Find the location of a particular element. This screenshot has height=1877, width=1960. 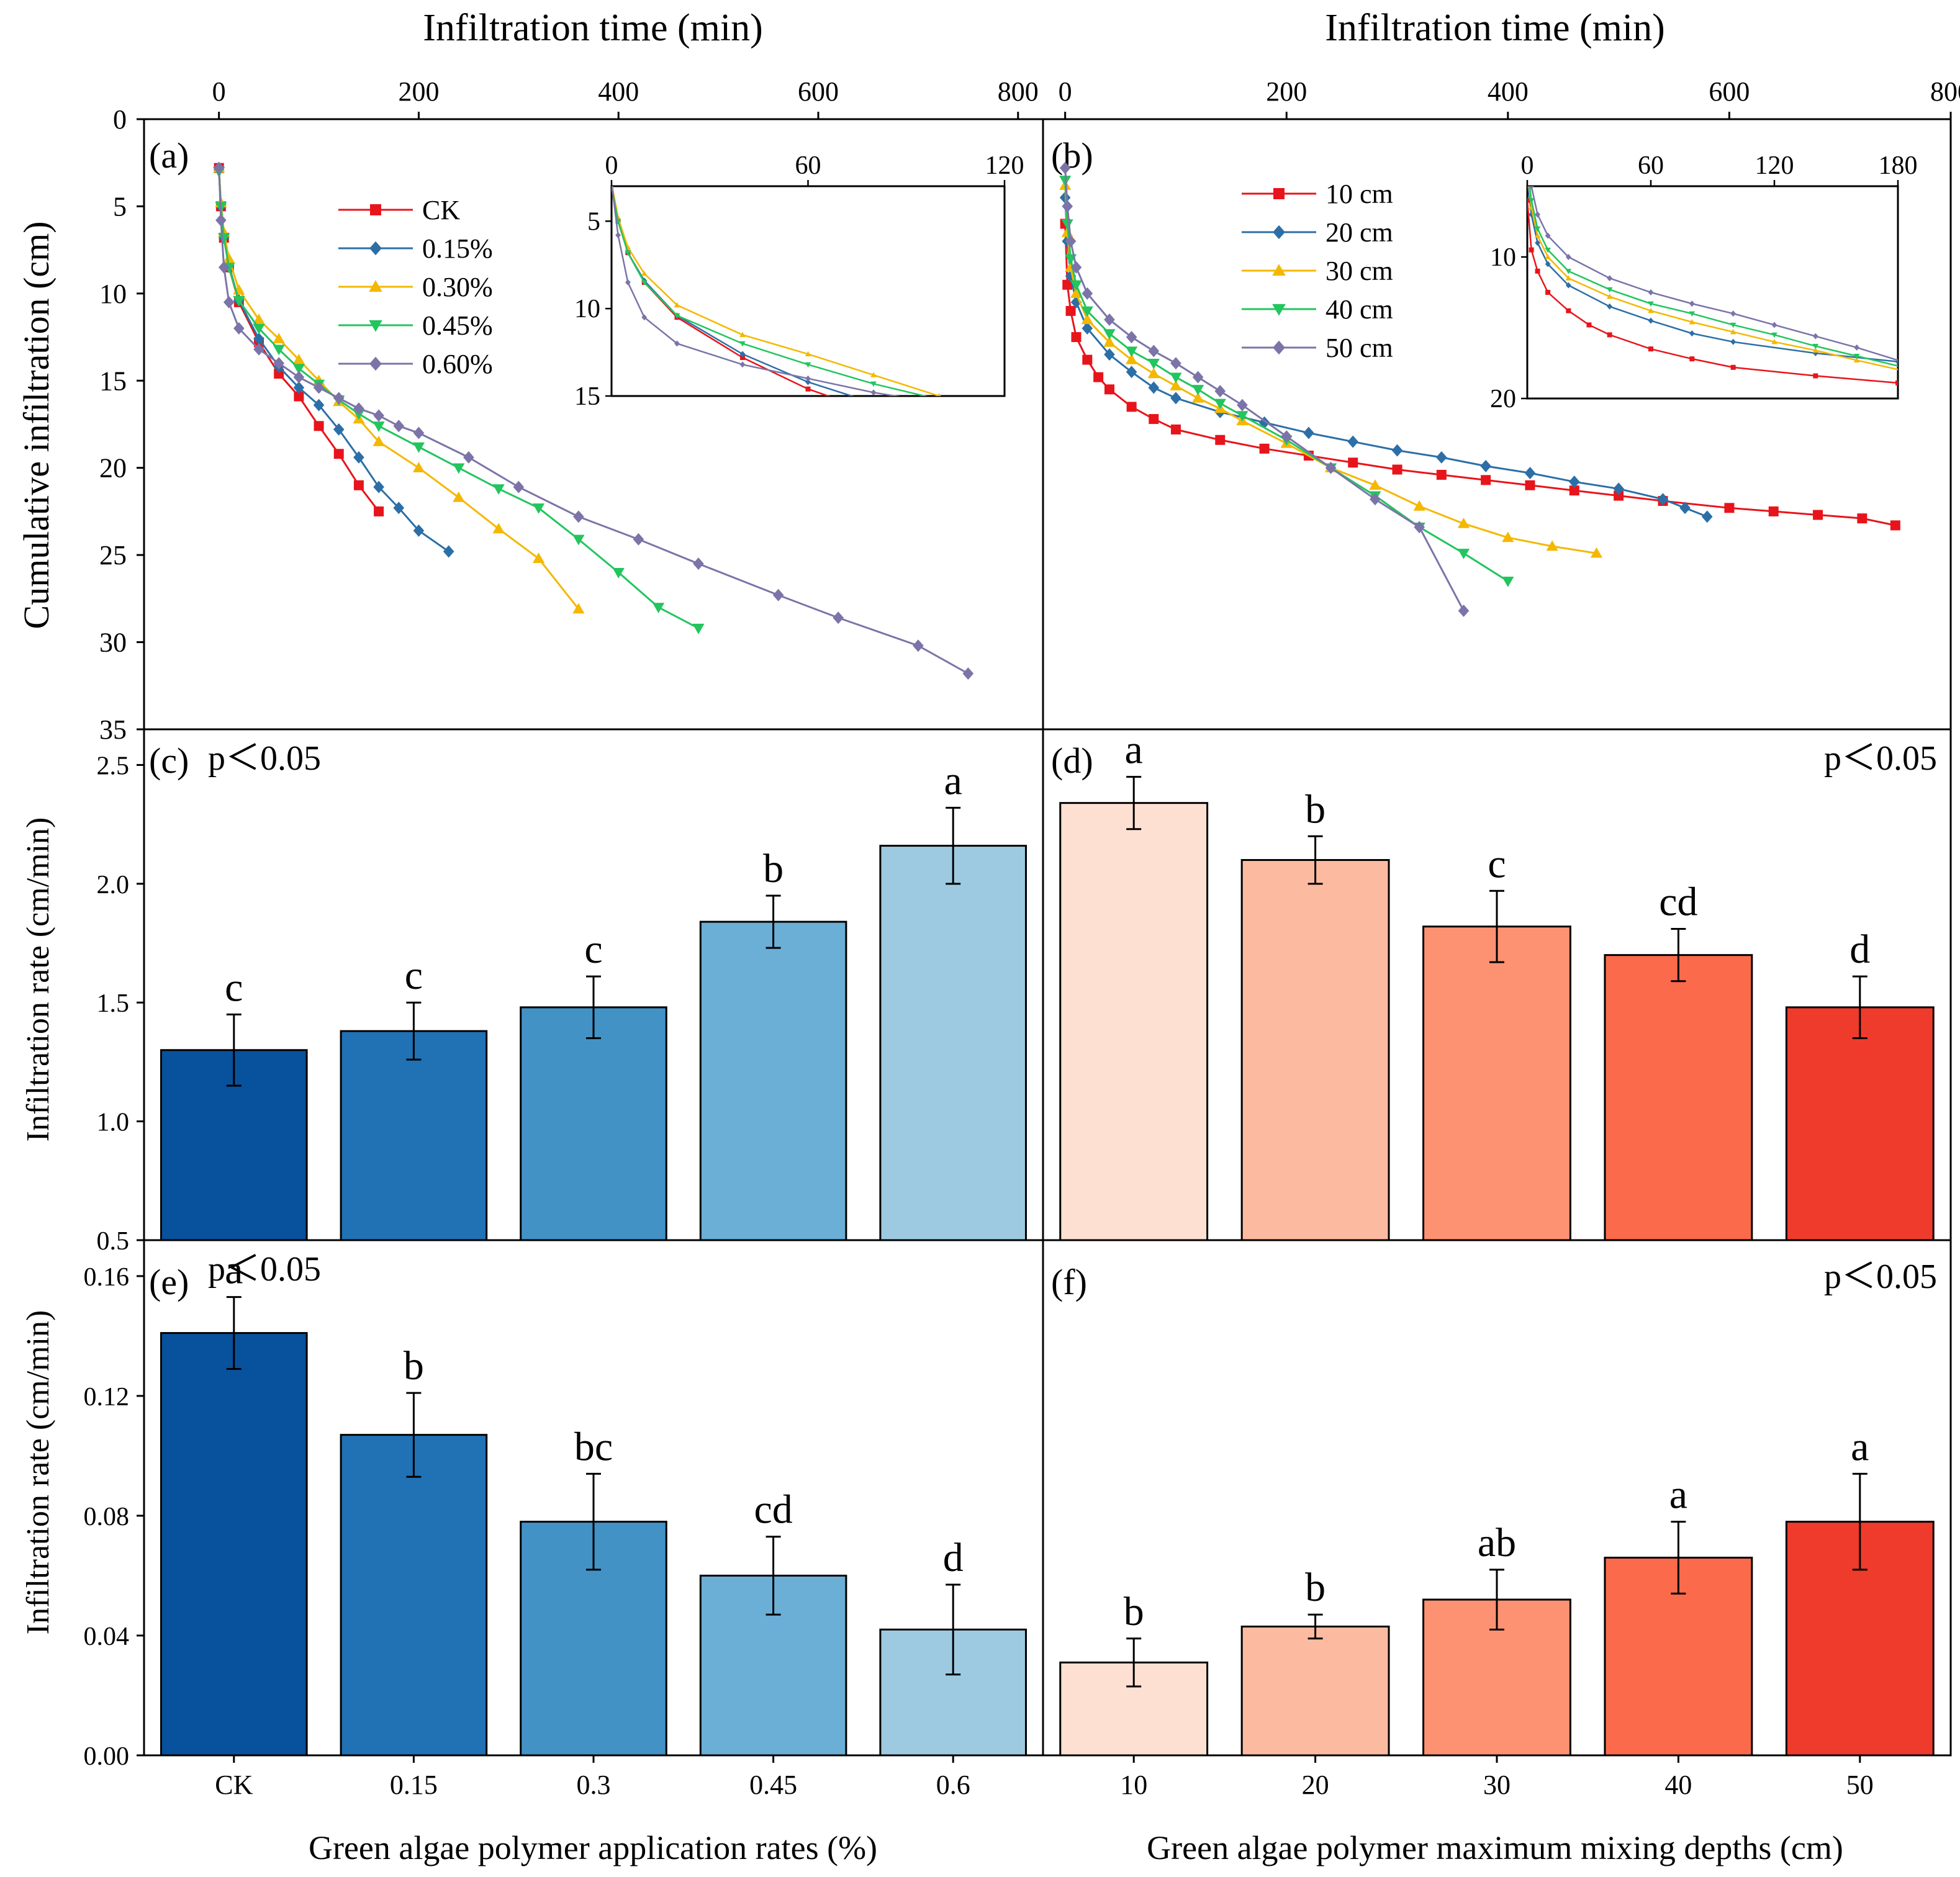

bar-e-CK is located at coordinates (234, 1545).